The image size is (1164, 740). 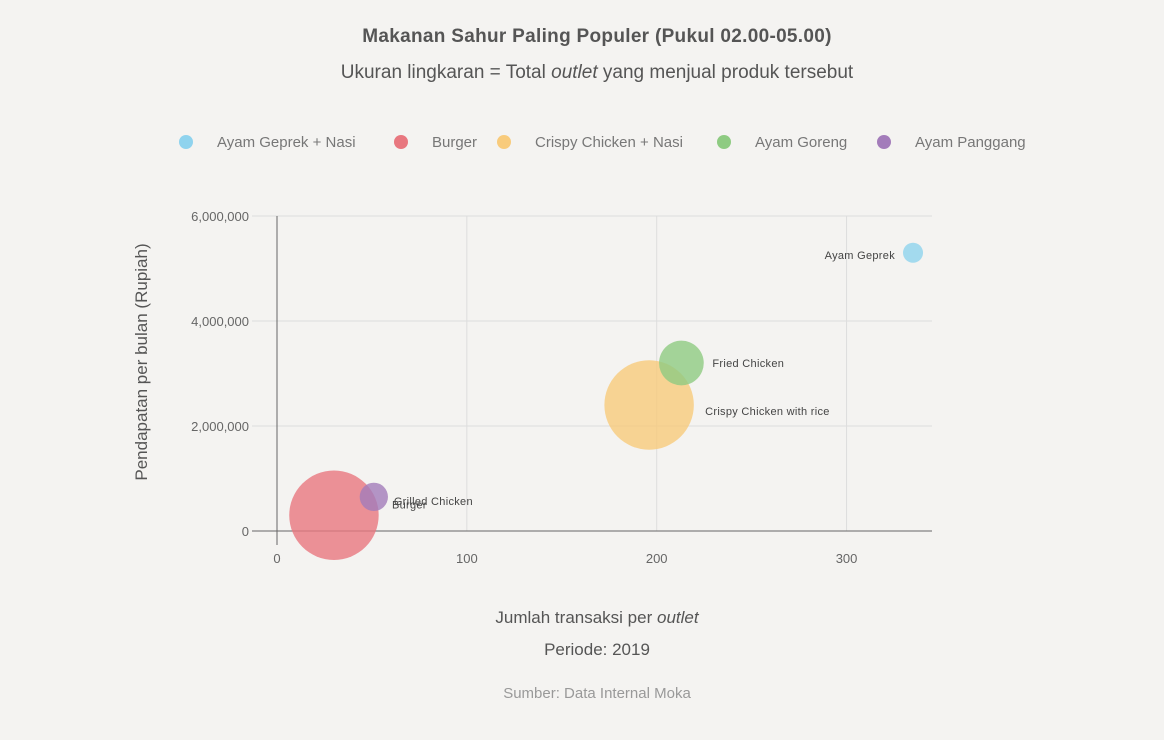 What do you see at coordinates (597, 649) in the screenshot?
I see `x-axis-period: Periode: 2019` at bounding box center [597, 649].